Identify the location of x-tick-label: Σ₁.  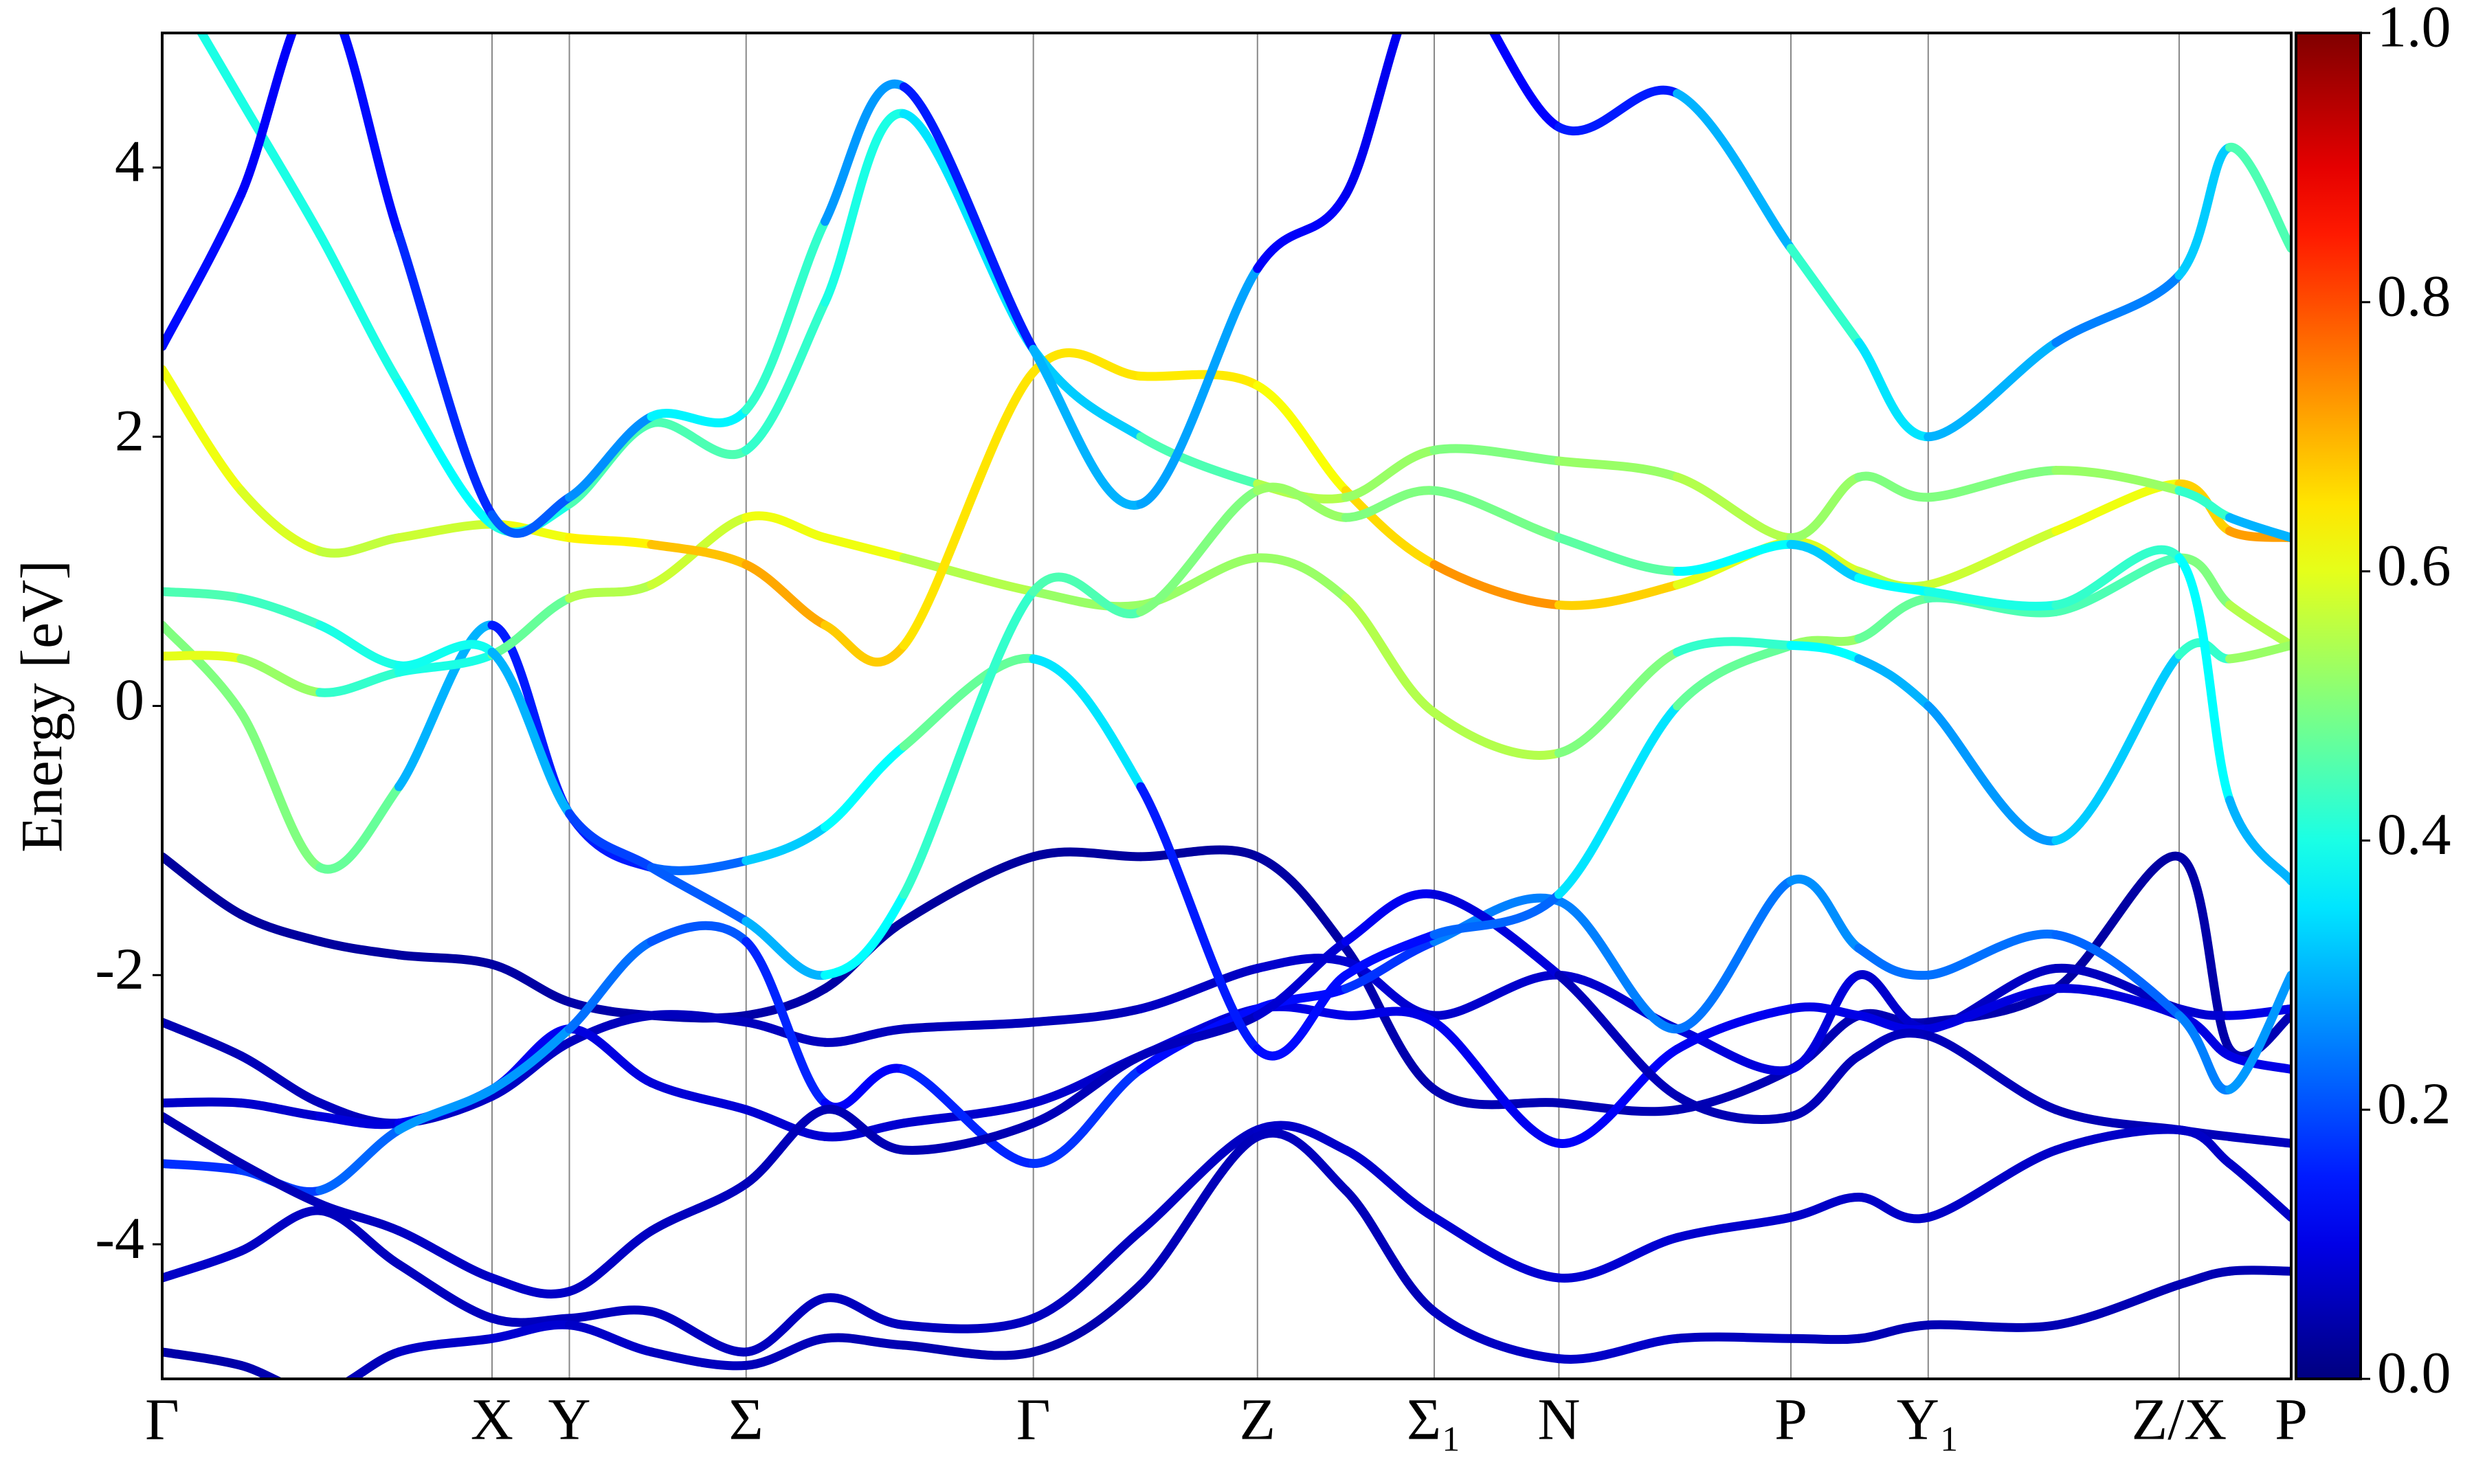
(1434, 1419).